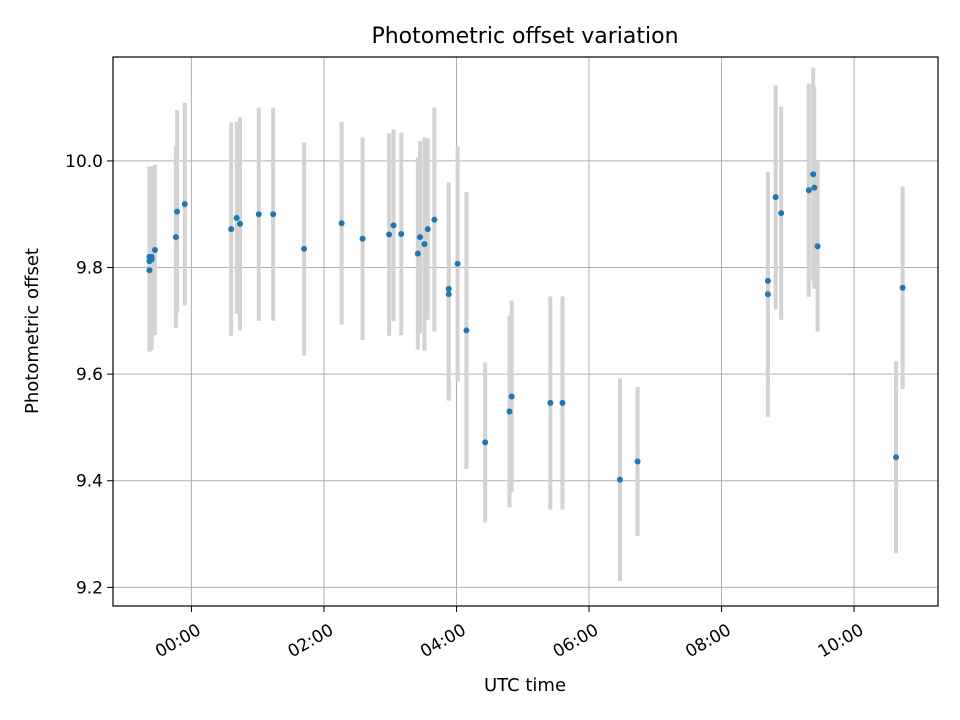 This screenshot has width=960, height=720. Describe the element at coordinates (84, 162) in the screenshot. I see `y-tick-label: 10.0` at that location.